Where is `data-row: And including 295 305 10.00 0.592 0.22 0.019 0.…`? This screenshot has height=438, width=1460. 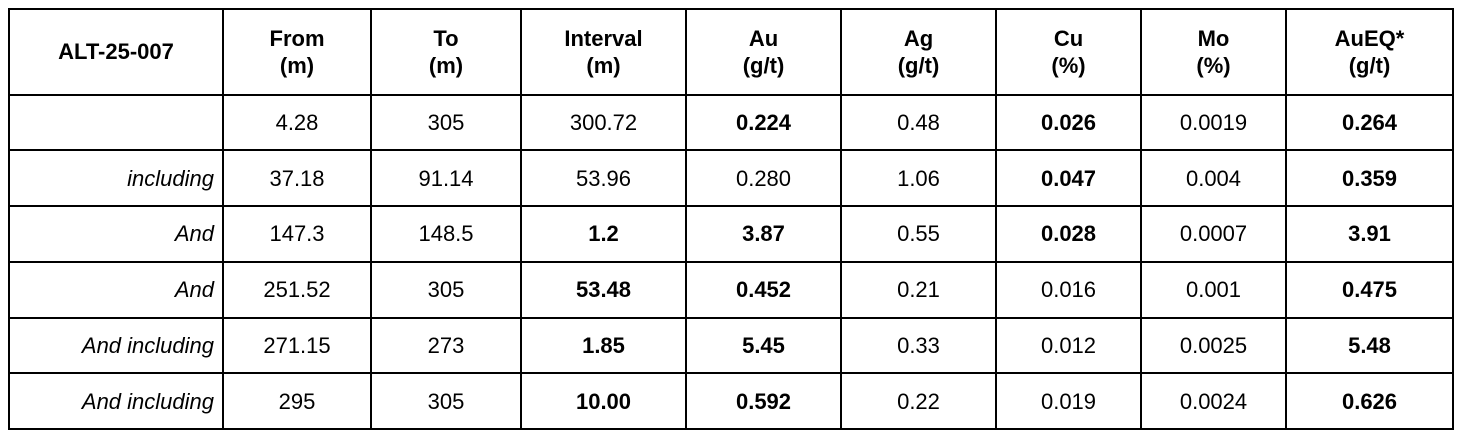 data-row: And including 295 305 10.00 0.592 0.22 0.019 0.… is located at coordinates (731, 401).